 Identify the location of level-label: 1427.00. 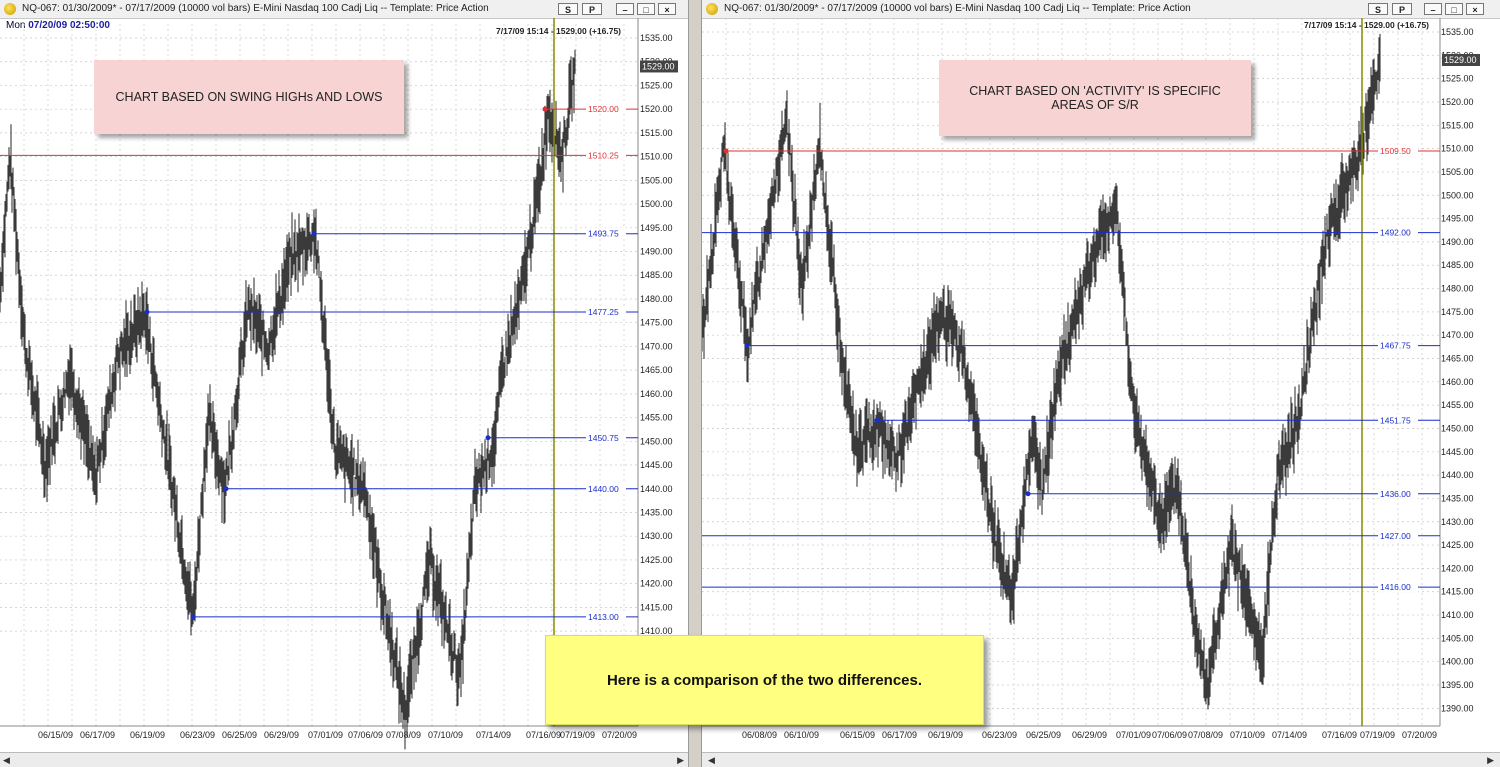
(1395, 536).